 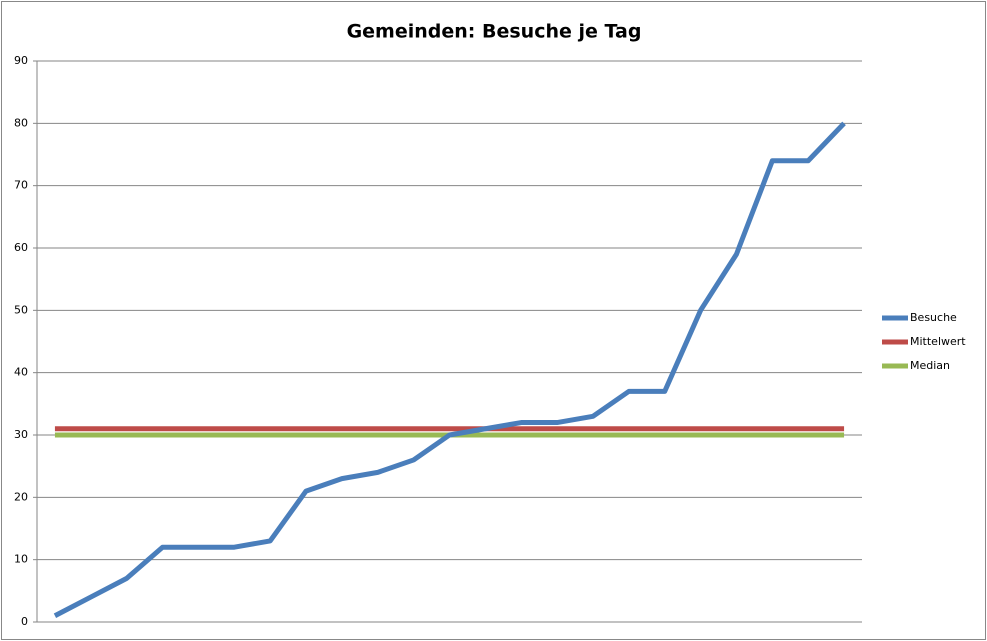 What do you see at coordinates (494, 32) in the screenshot?
I see `chart-title: Gemeinden: Besuche je Tag` at bounding box center [494, 32].